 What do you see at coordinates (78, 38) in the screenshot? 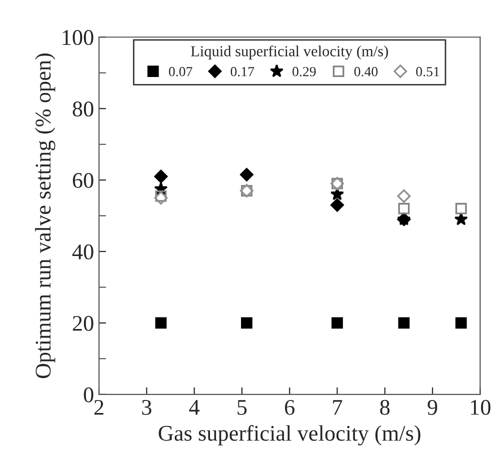
I see `y-tick-label: 100` at bounding box center [78, 38].